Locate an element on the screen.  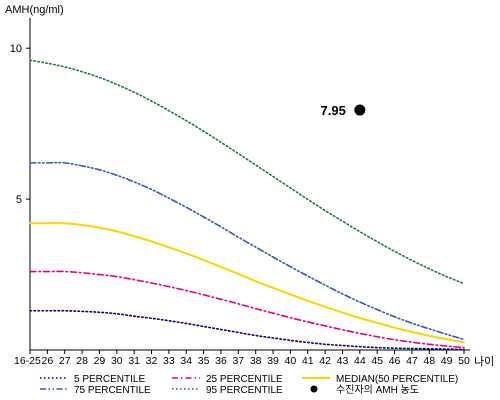
x-tick-label: 32 is located at coordinates (152, 361).